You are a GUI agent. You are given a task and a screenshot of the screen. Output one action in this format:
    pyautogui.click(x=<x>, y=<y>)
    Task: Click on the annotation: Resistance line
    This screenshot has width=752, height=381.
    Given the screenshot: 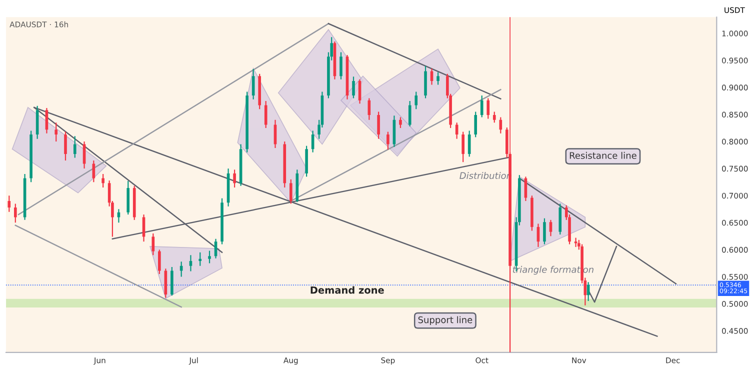 What is the action you would take?
    pyautogui.click(x=603, y=155)
    